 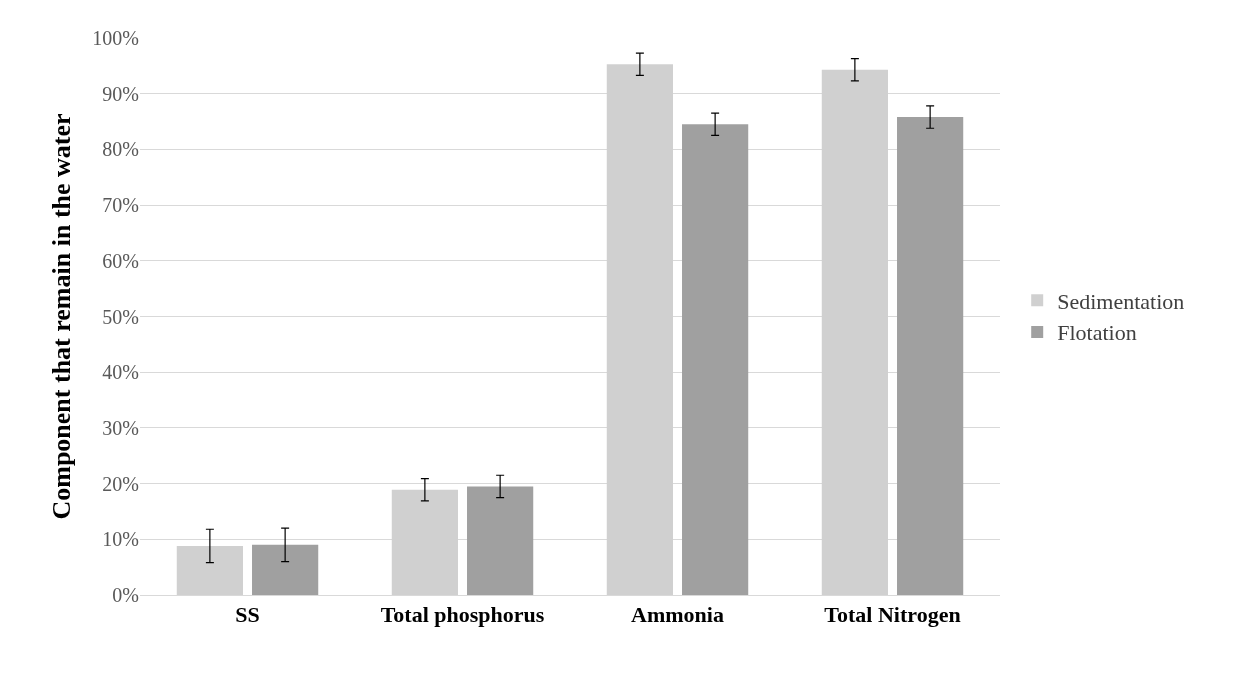 What do you see at coordinates (115, 38) in the screenshot?
I see `y-tick-label: 100%` at bounding box center [115, 38].